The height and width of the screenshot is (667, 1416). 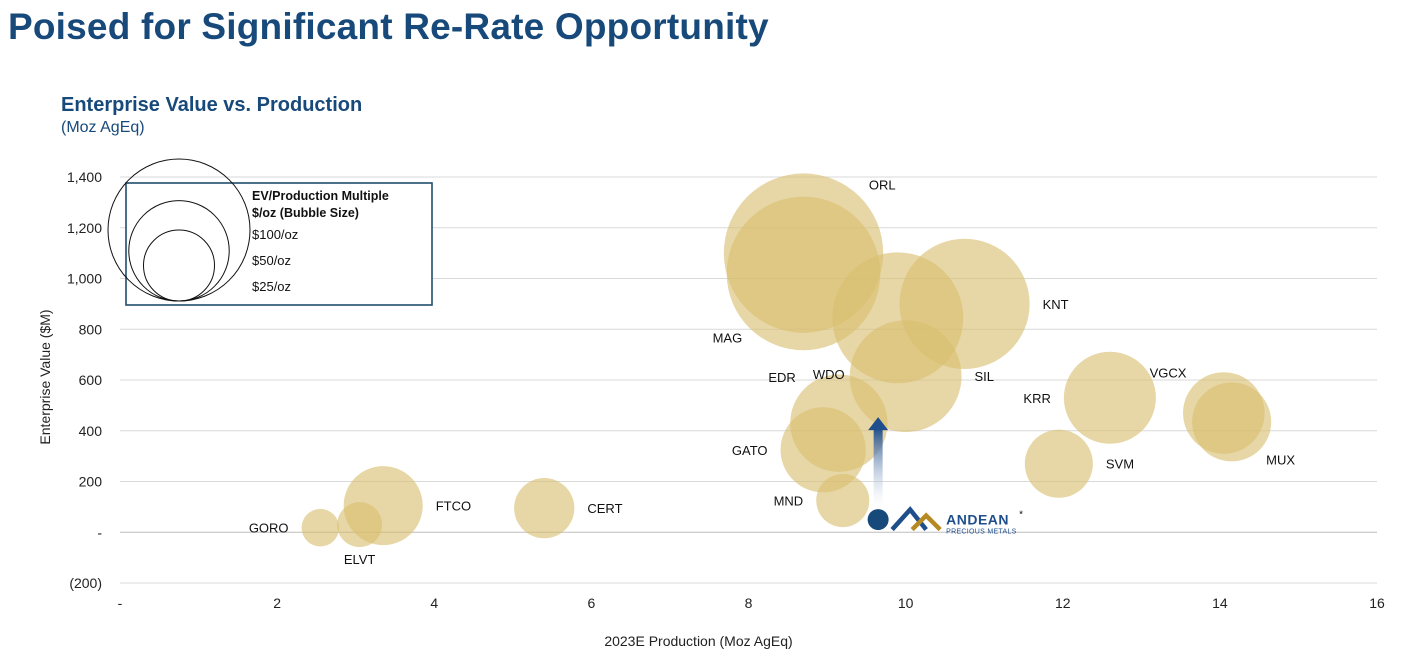 I want to click on bubble-label-ftco: FTCO, so click(x=453, y=506).